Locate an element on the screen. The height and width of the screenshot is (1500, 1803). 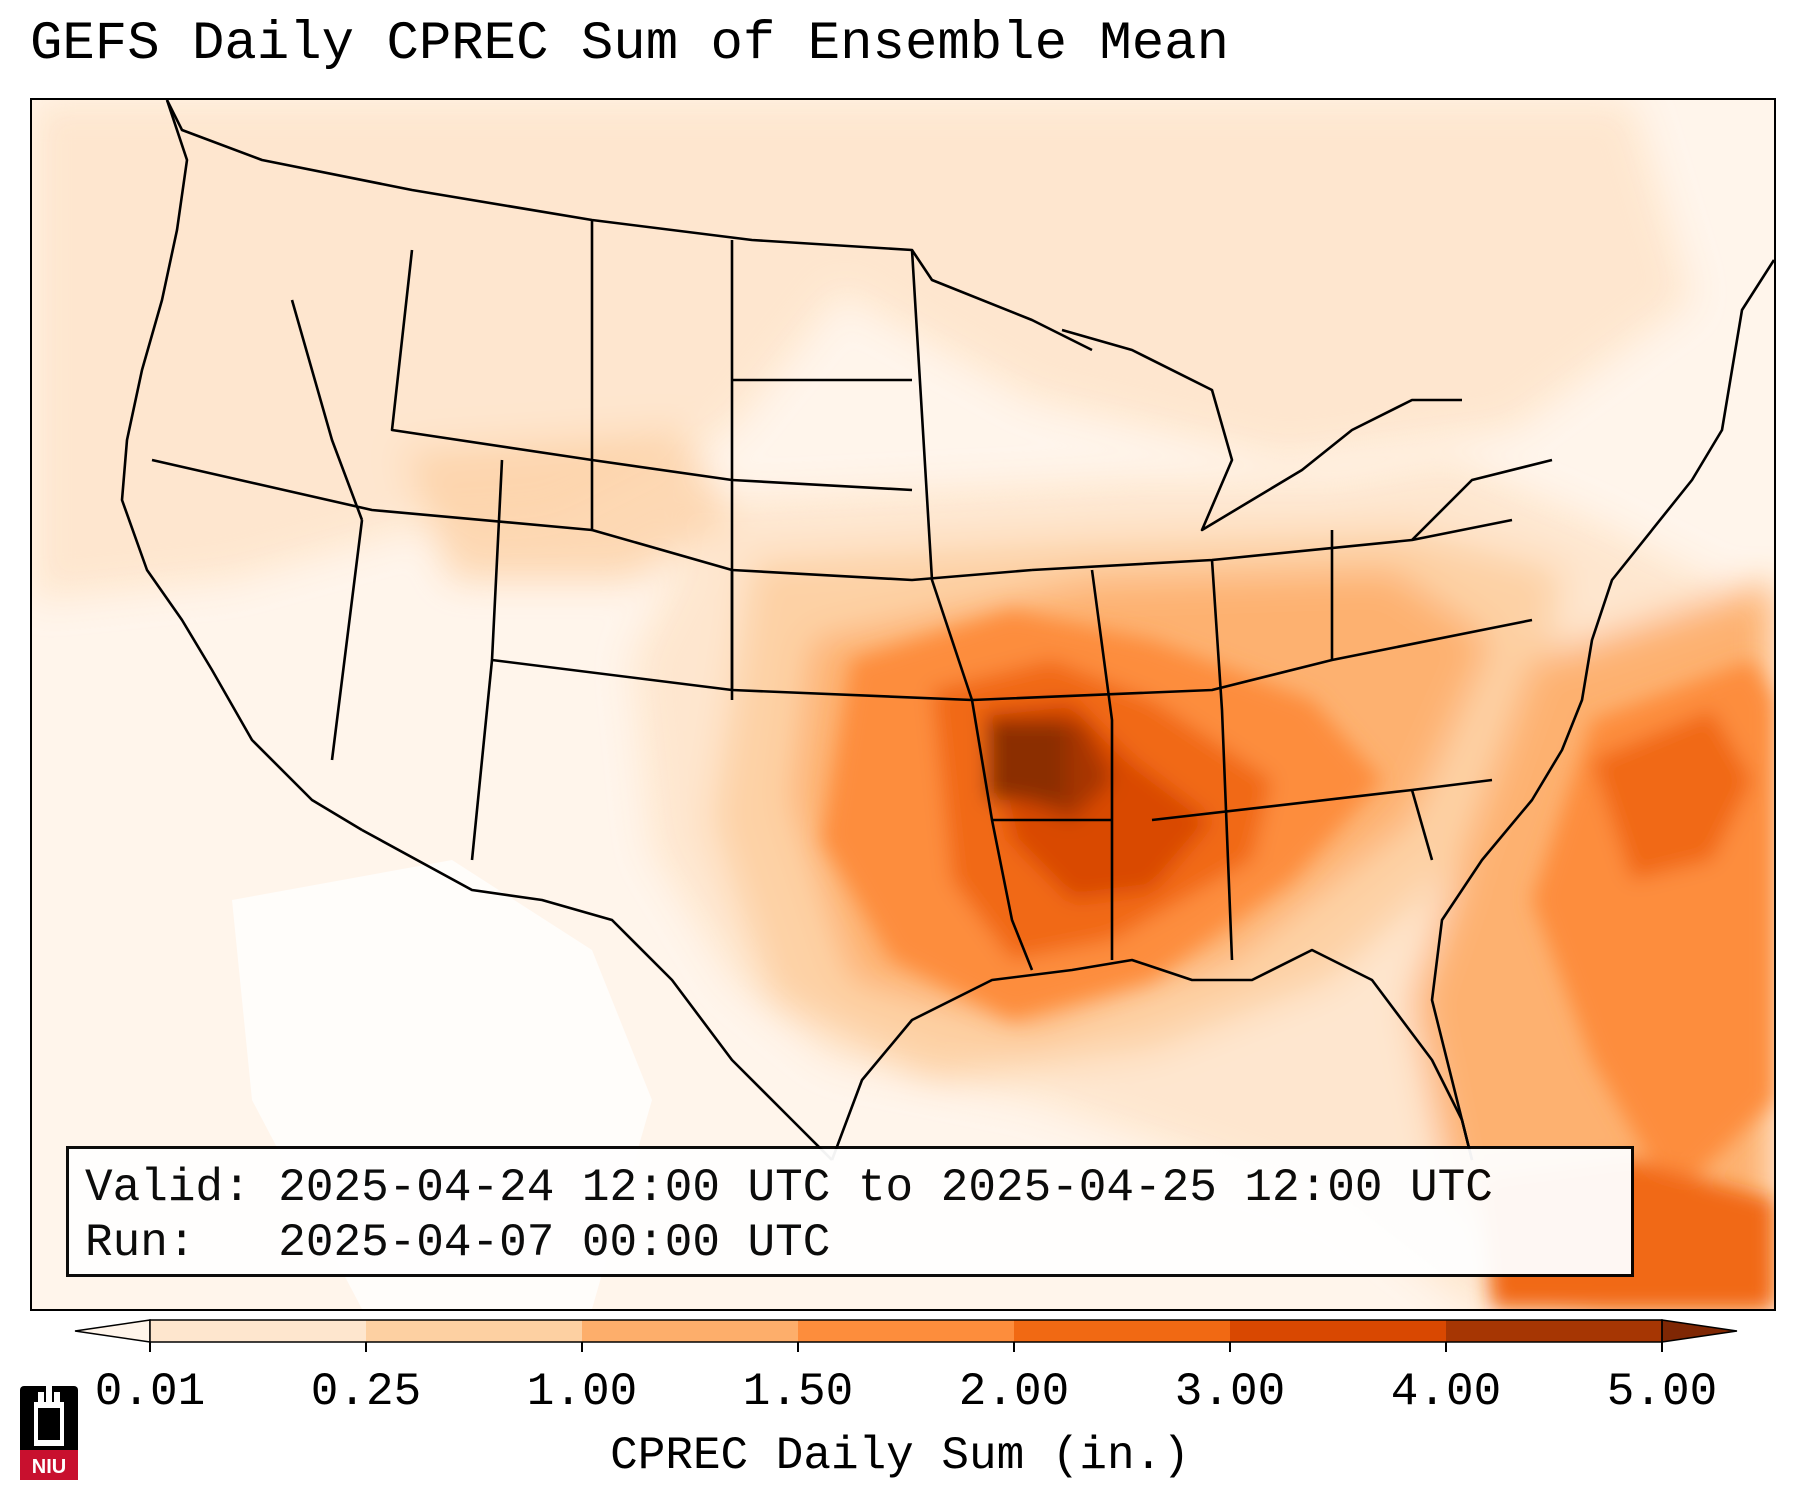
colorbar-segments is located at coordinates (906, 1331).